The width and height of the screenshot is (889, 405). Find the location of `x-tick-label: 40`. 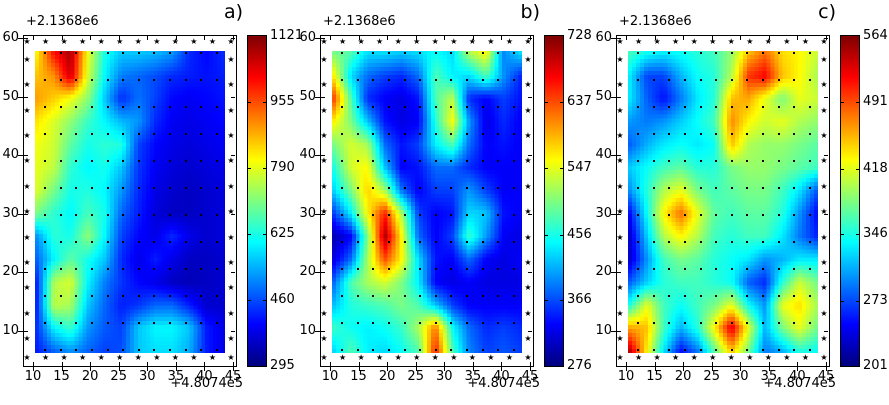

x-tick-label: 40 is located at coordinates (797, 376).